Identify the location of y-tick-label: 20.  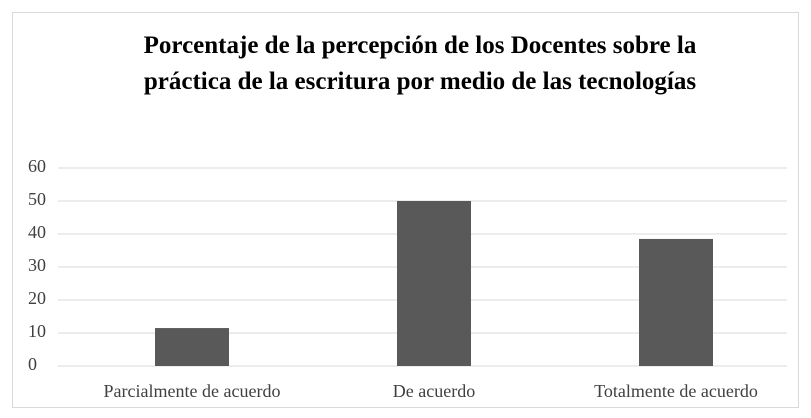
(37, 298).